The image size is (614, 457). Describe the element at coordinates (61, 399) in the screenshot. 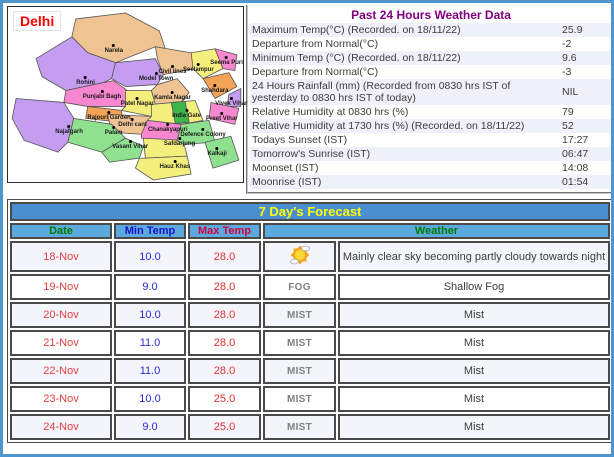

I see `forecast-date: 23-Nov` at that location.